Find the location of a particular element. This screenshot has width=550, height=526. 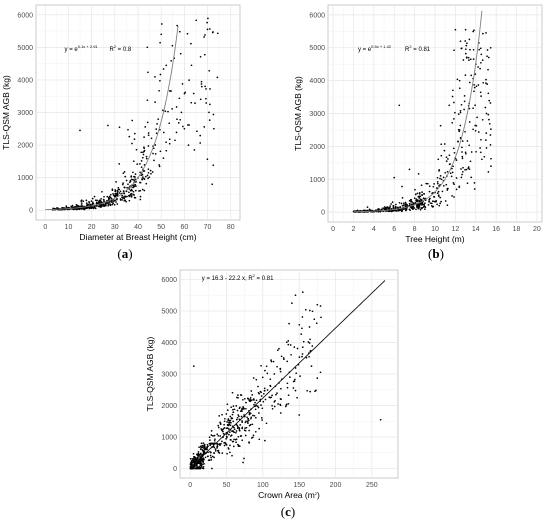

y-tick-label: 0 is located at coordinates (31, 211).